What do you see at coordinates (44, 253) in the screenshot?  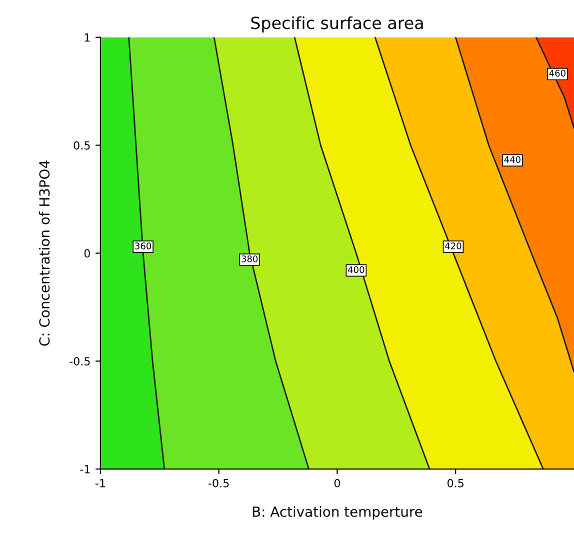 I see `y-axis-title: C: Concentration of H3PO4` at bounding box center [44, 253].